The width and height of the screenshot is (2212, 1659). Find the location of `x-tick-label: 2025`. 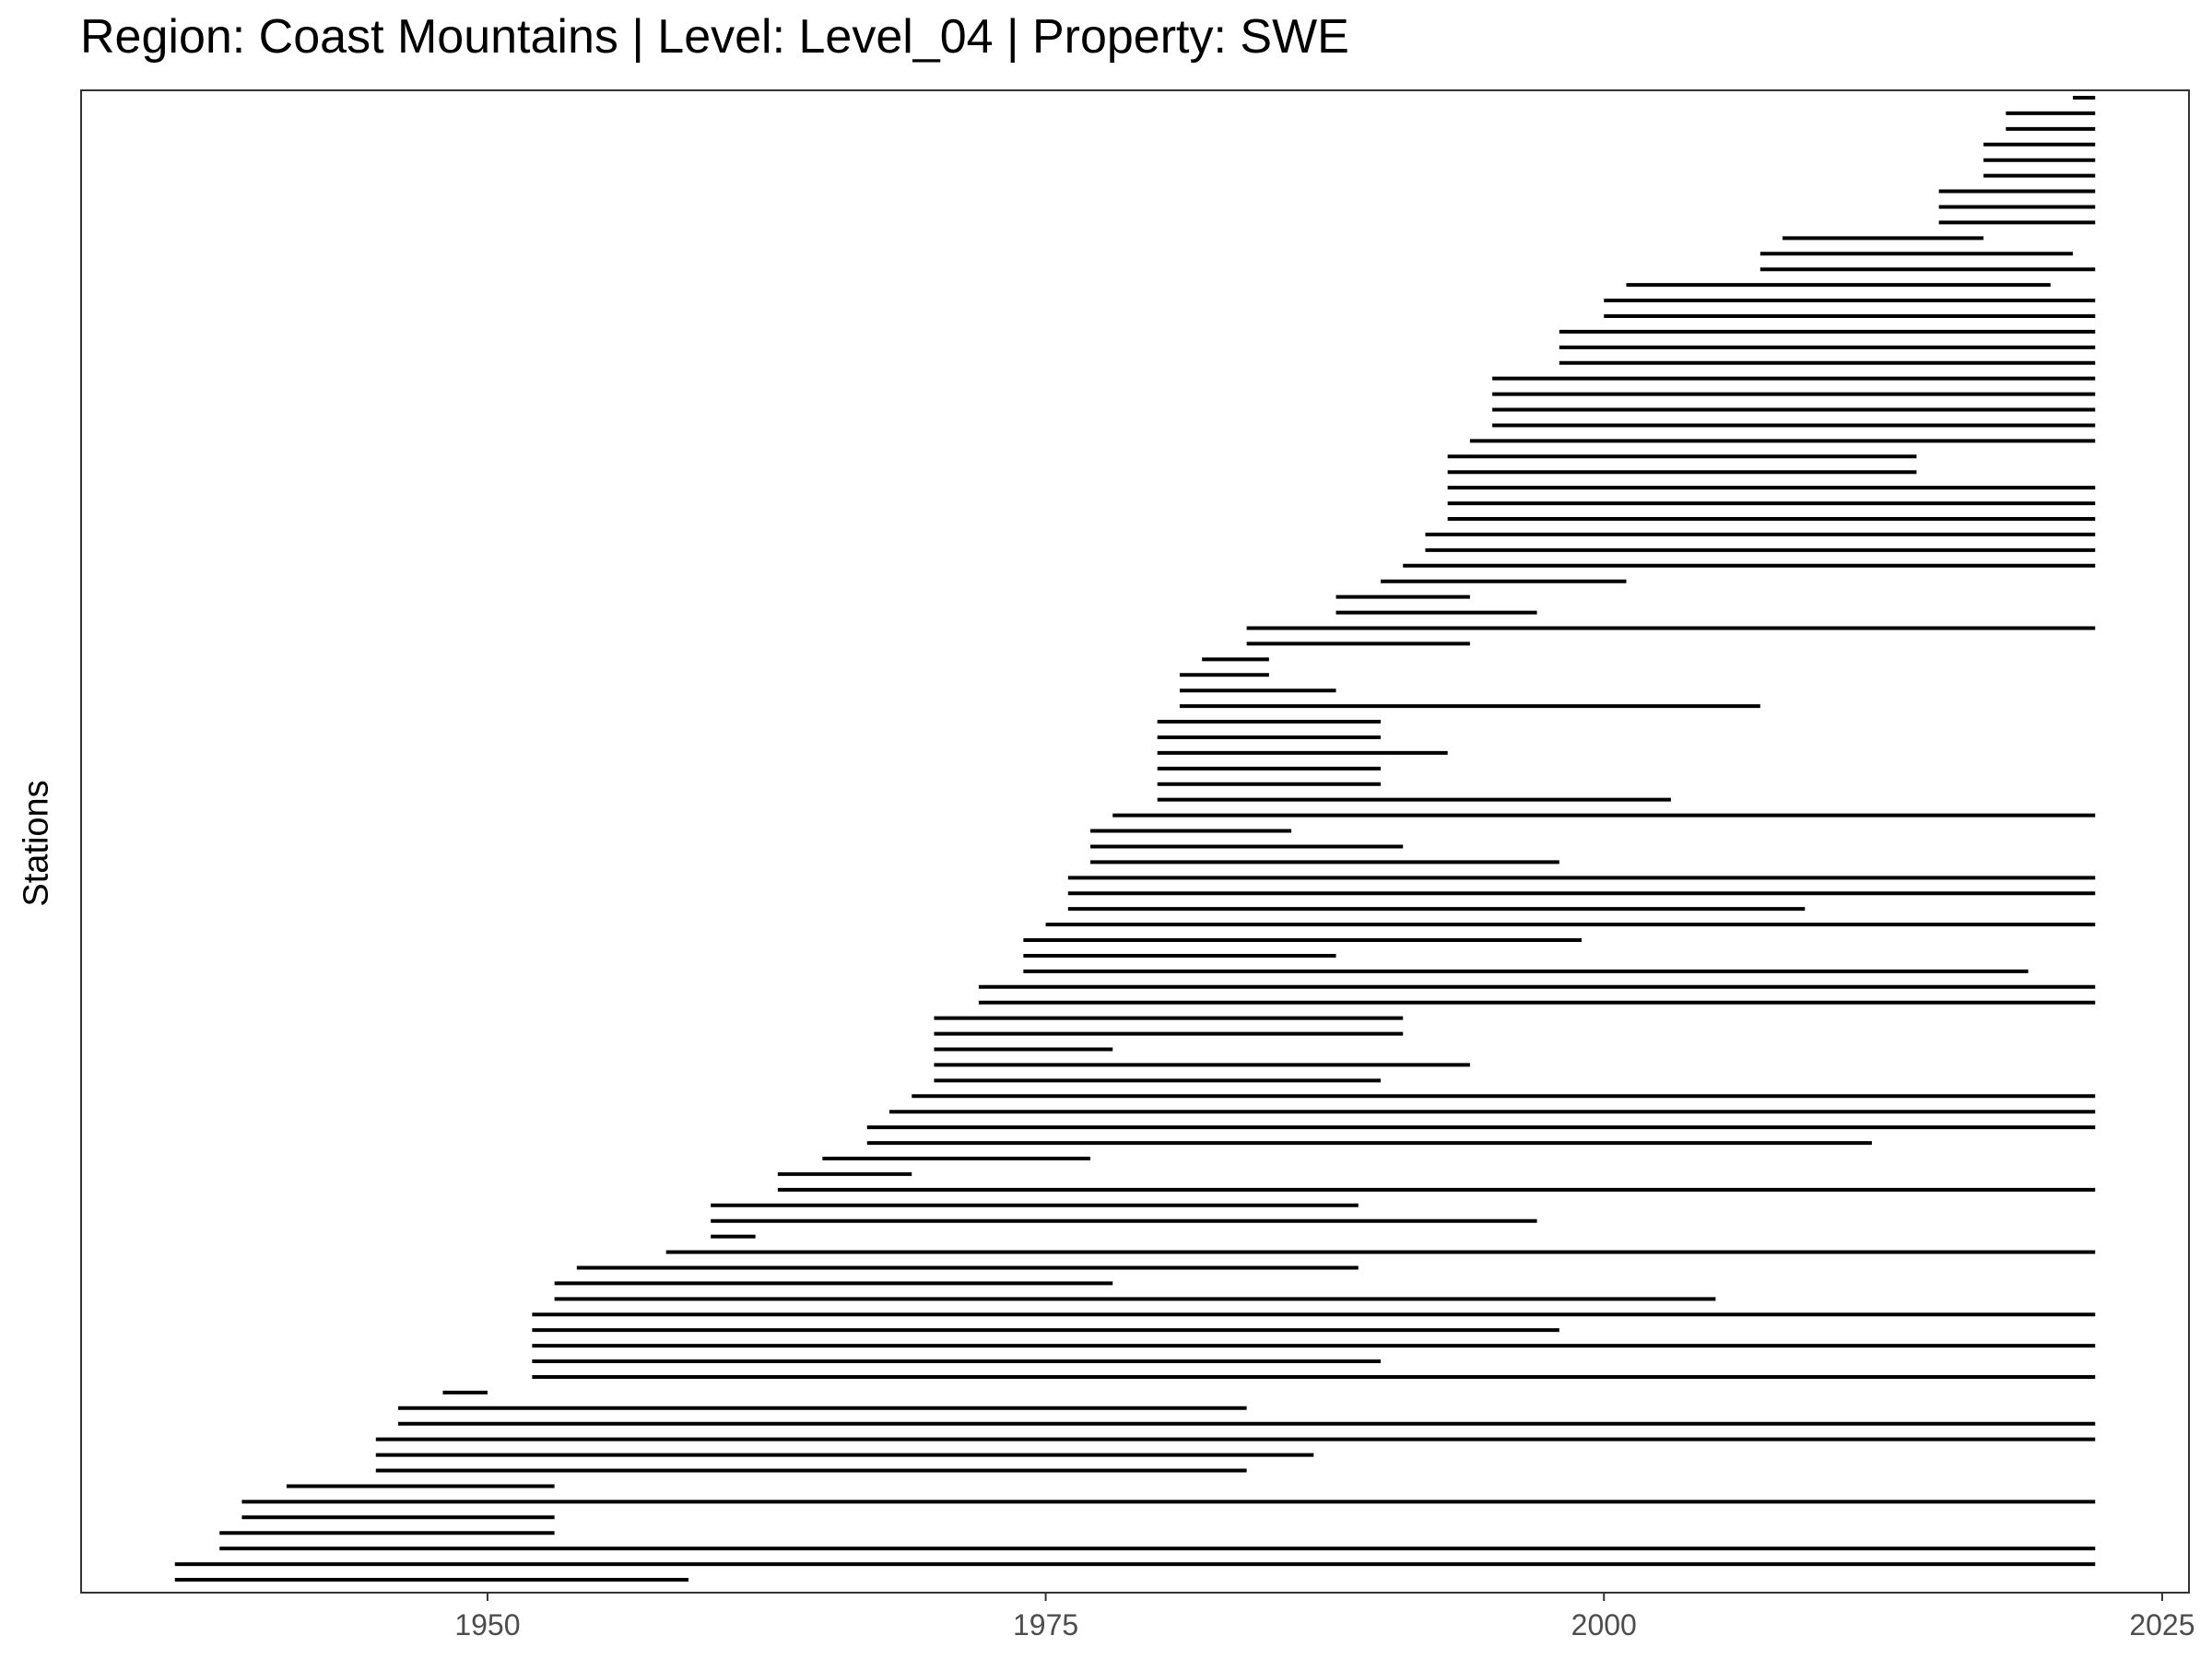

x-tick-label: 2025 is located at coordinates (2161, 1624).